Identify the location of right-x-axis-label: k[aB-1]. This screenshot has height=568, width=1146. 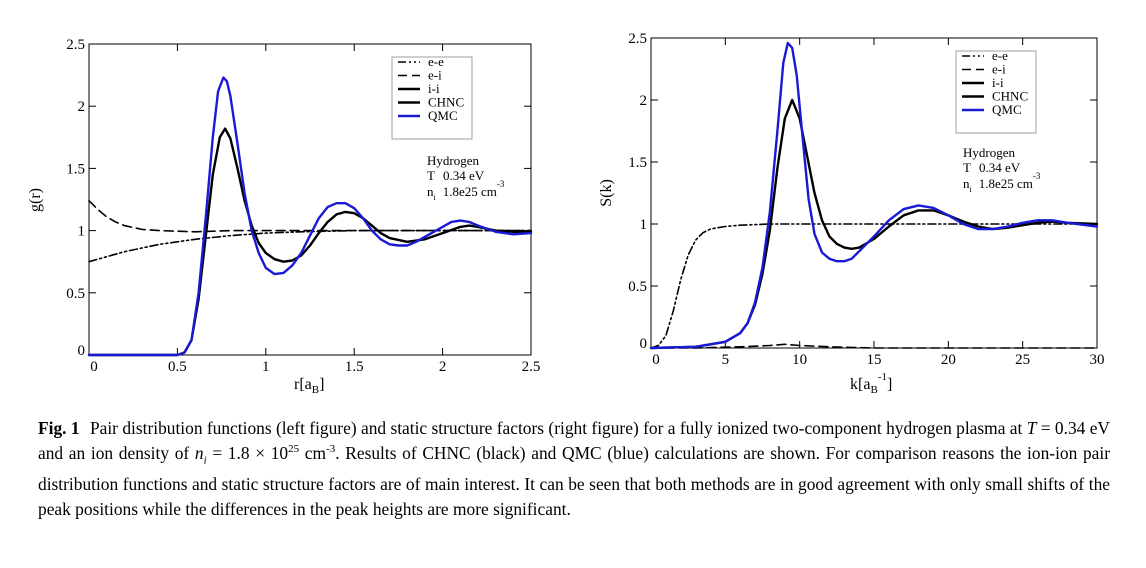
(871, 383).